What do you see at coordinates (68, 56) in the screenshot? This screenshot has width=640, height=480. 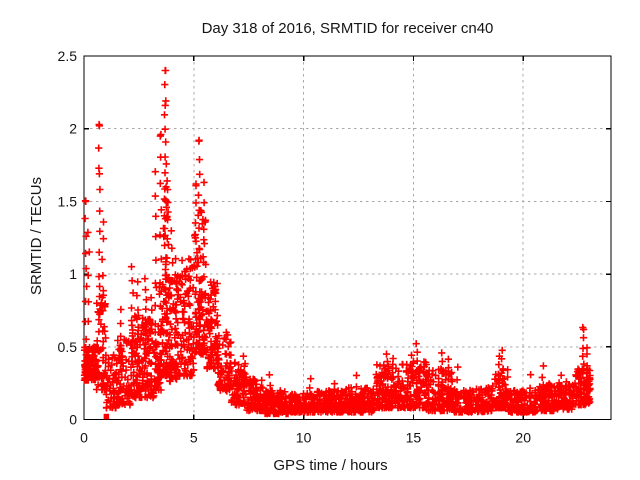 I see `y-tick-label: 2.5` at bounding box center [68, 56].